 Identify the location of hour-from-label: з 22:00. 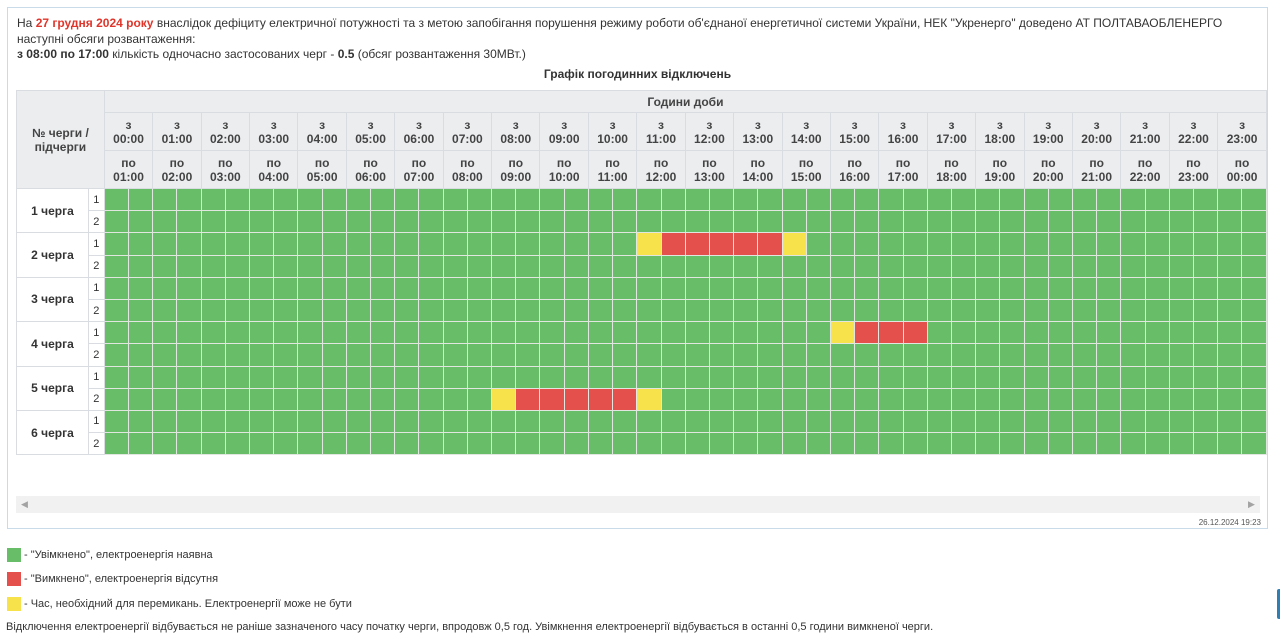
(1193, 131).